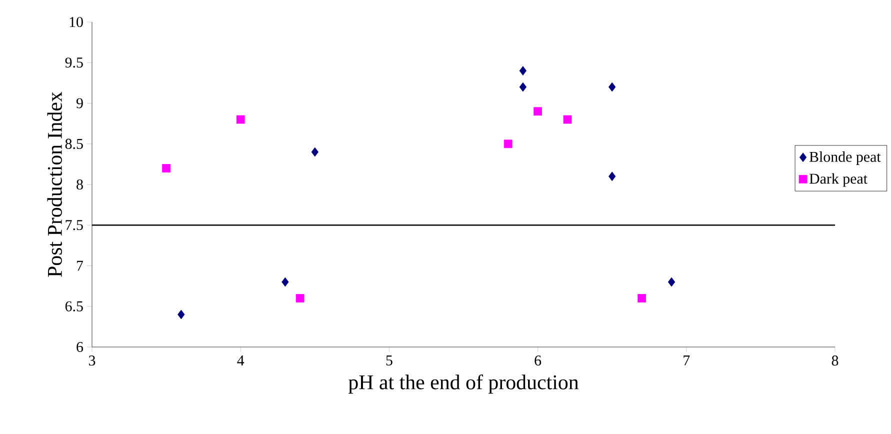  Describe the element at coordinates (74, 63) in the screenshot. I see `y-tick-label: 9.5` at that location.